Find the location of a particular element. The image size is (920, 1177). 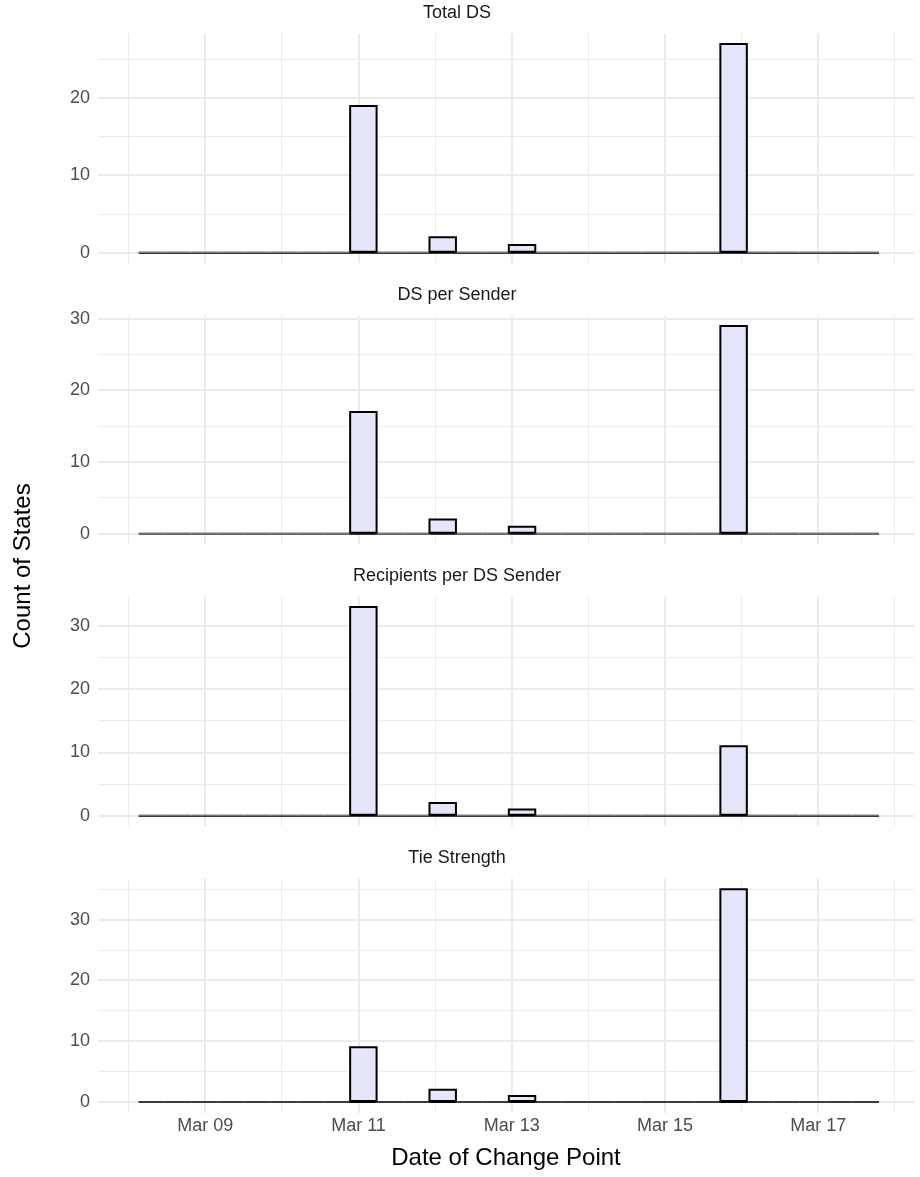

x-tick-label: Mar 11 is located at coordinates (358, 1125).